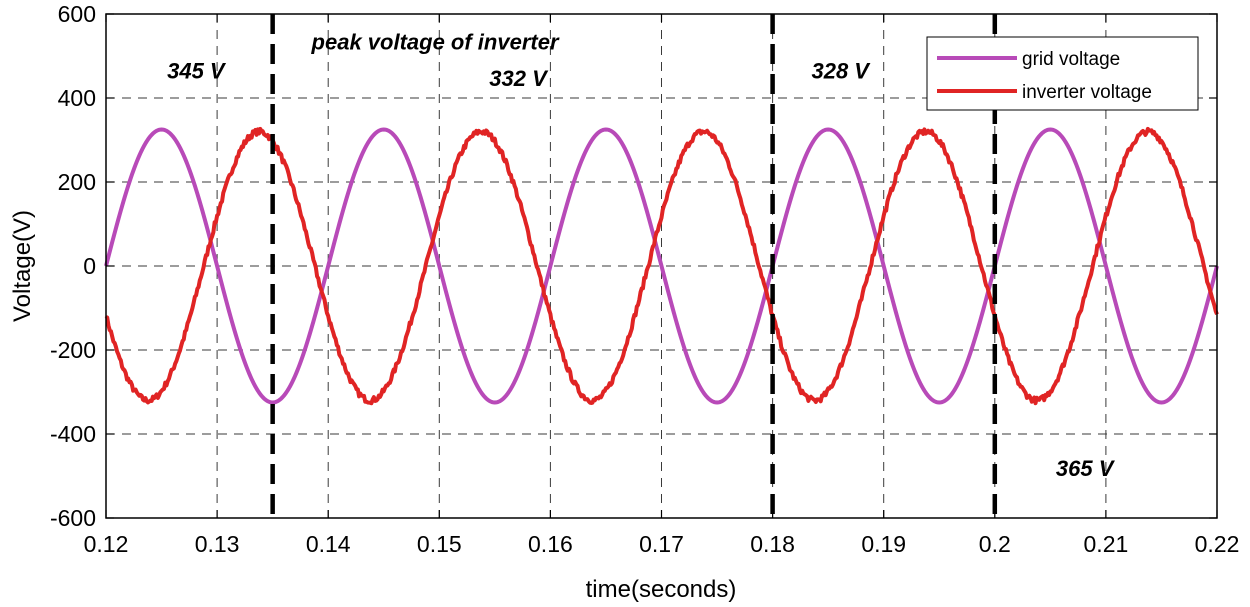  Describe the element at coordinates (89, 266) in the screenshot. I see `y-tick-label: 0` at that location.